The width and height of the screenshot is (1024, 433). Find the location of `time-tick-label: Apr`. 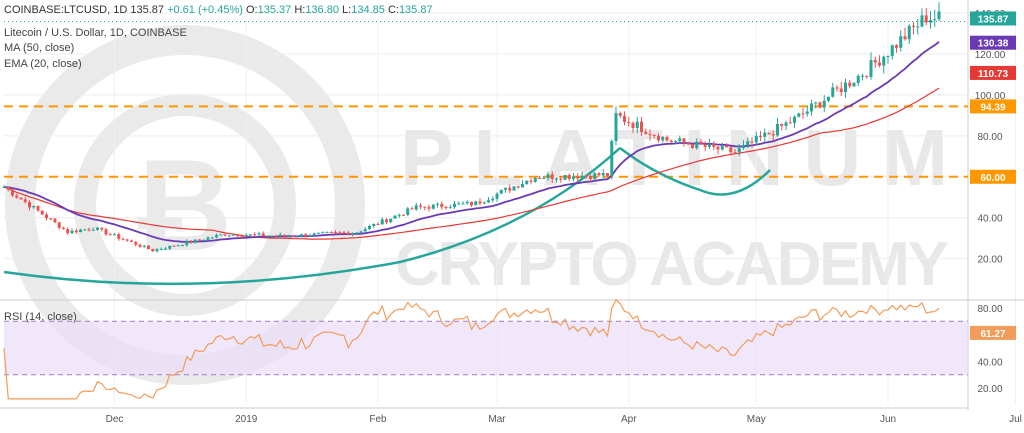

time-tick-label: Apr is located at coordinates (629, 419).